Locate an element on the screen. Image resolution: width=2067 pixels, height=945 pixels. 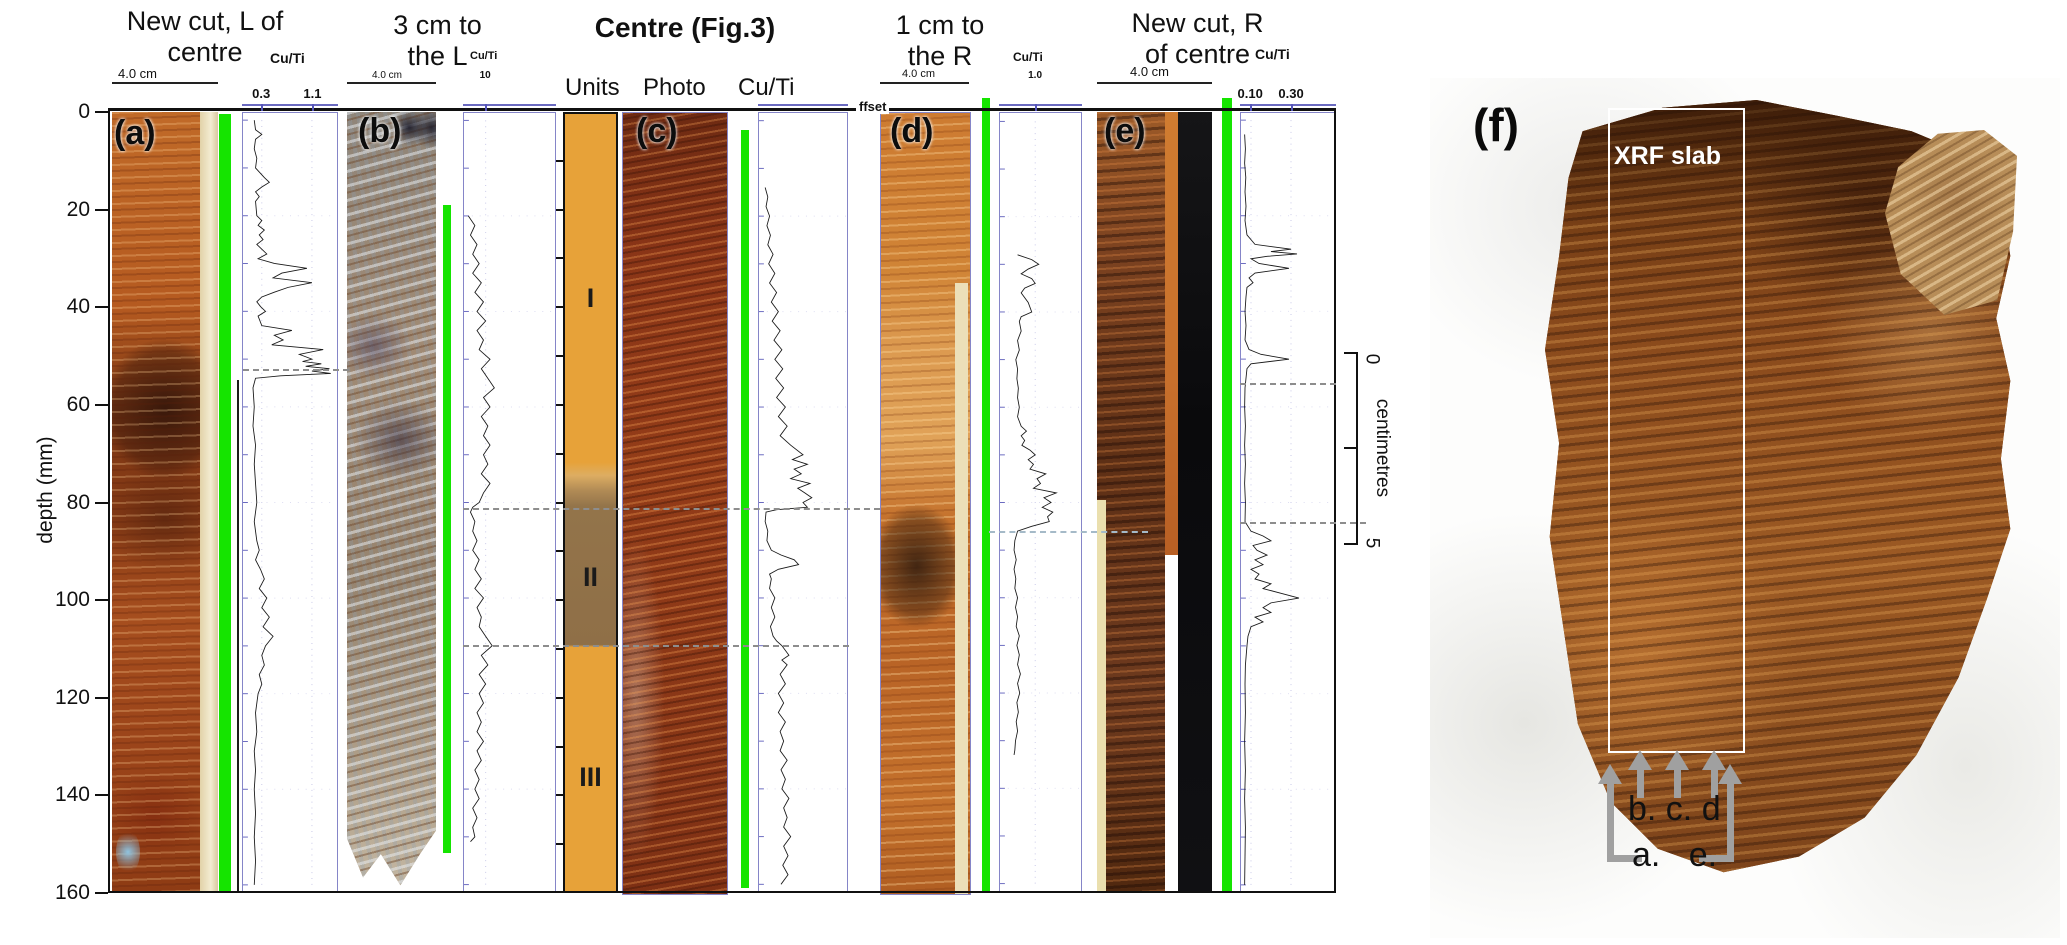
plot-axis-d is located at coordinates (1040, 105).